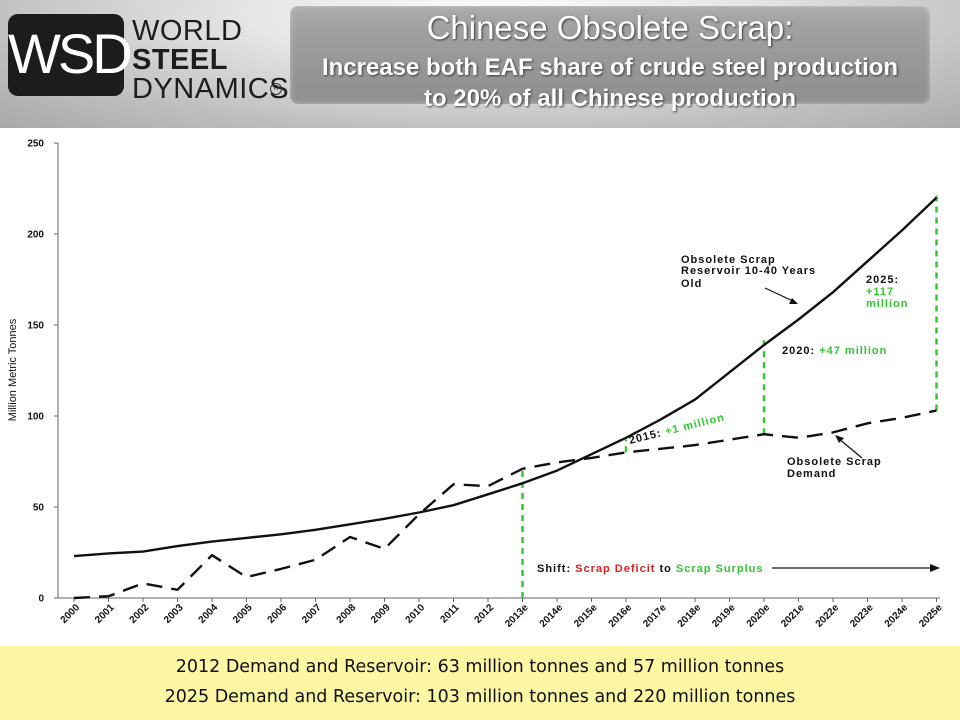 This screenshot has width=960, height=720. Describe the element at coordinates (834, 462) in the screenshot. I see `demand-label-line-1: Obsolete Scrap` at that location.